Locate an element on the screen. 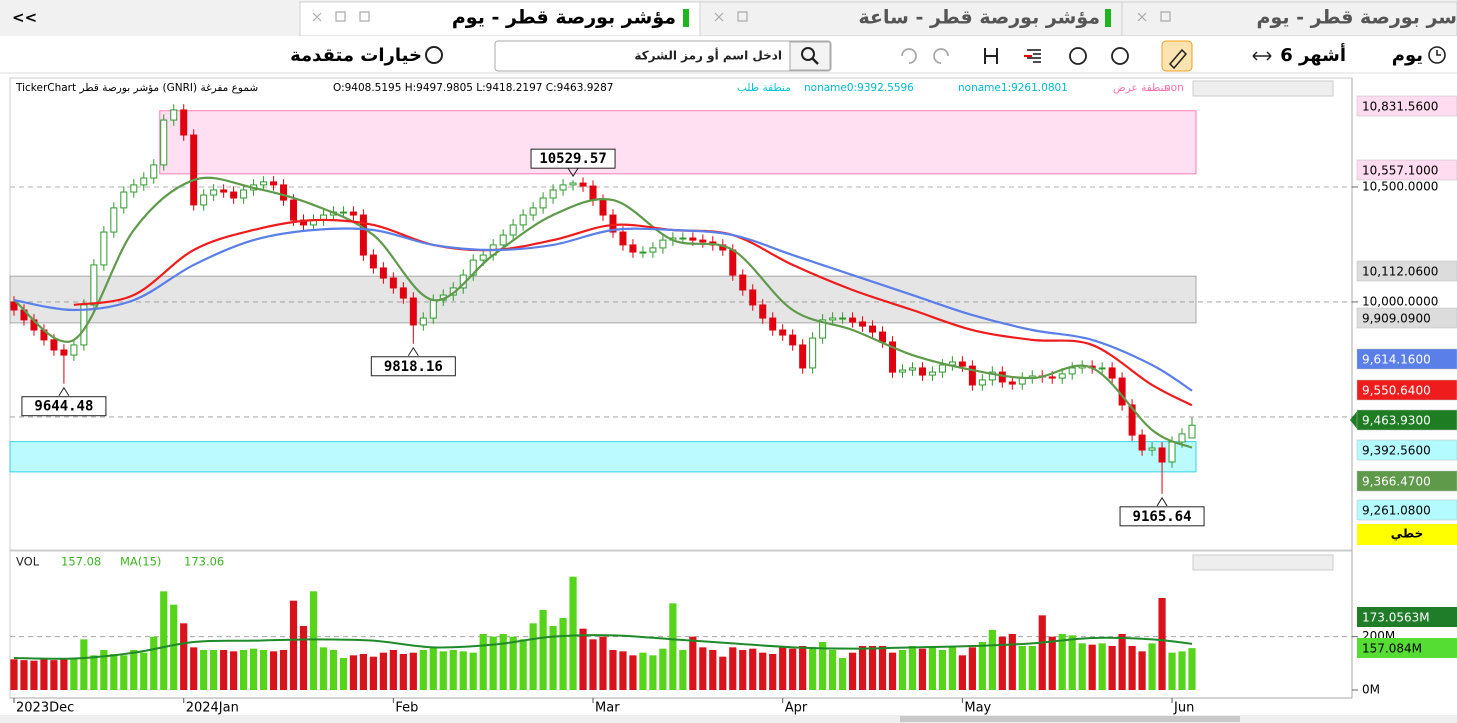 This screenshot has width=1457, height=723. active-tab is located at coordinates (500, 19).